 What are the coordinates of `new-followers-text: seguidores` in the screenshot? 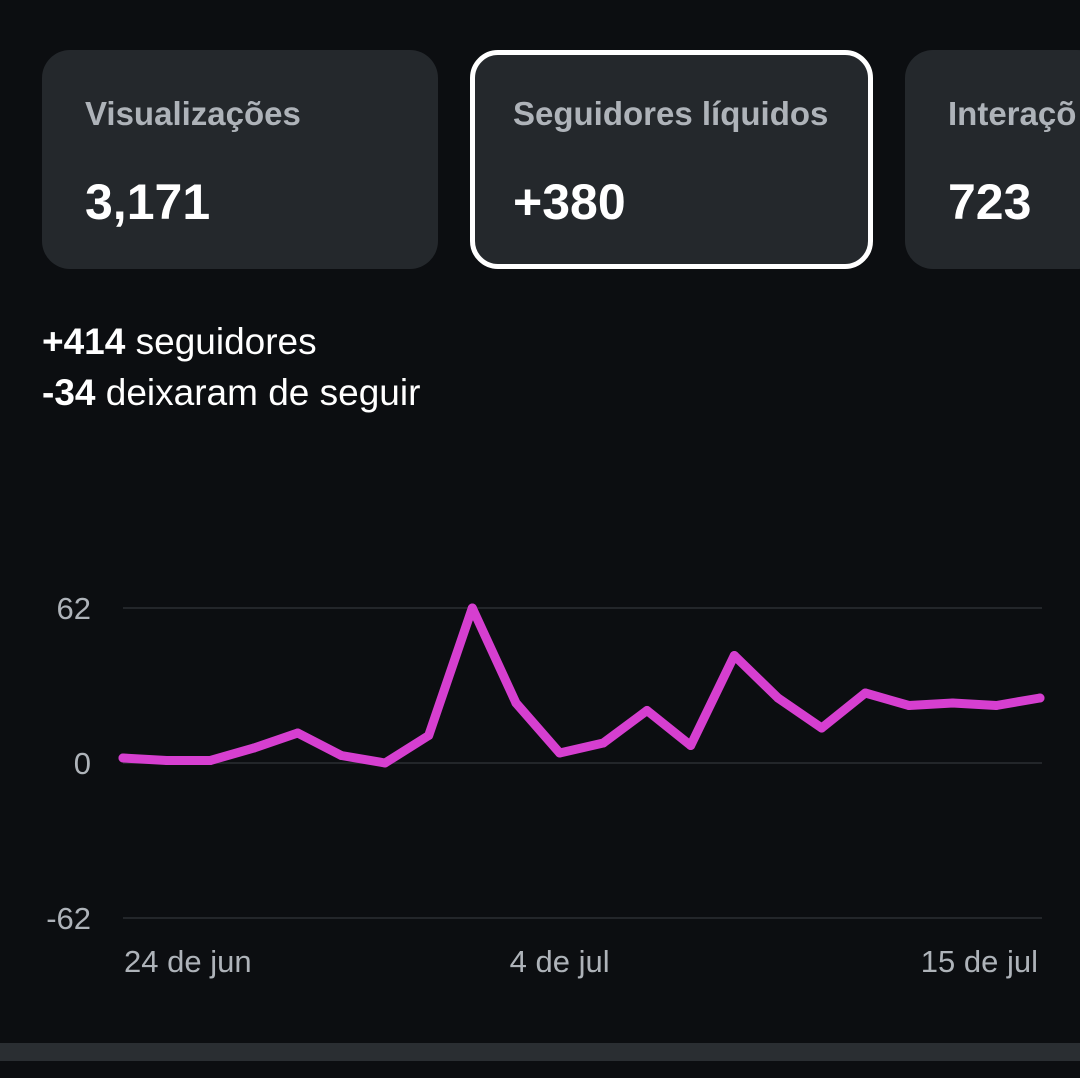 It's located at (221, 341).